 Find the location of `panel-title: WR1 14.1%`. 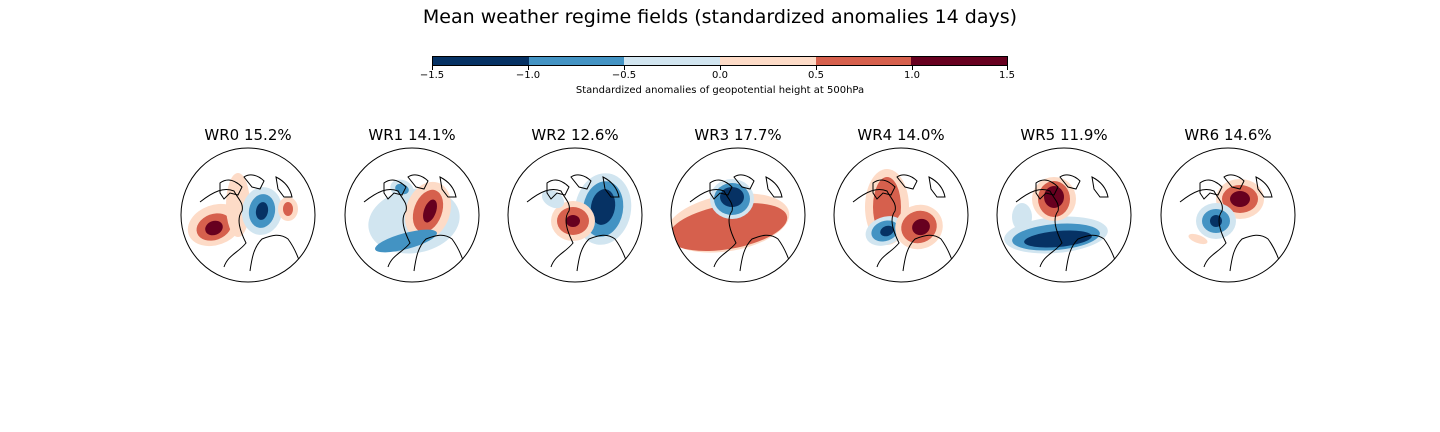

panel-title: WR1 14.1% is located at coordinates (412, 135).